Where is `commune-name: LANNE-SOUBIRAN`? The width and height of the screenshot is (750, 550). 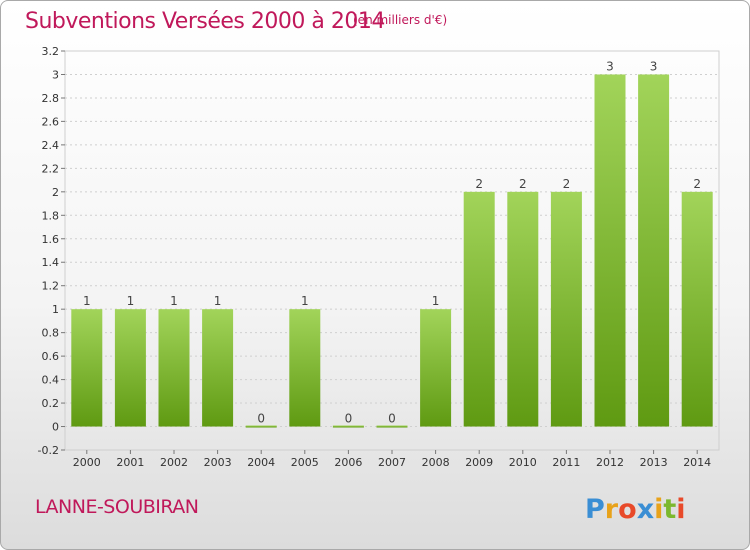
commune-name: LANNE-SOUBIRAN is located at coordinates (117, 507).